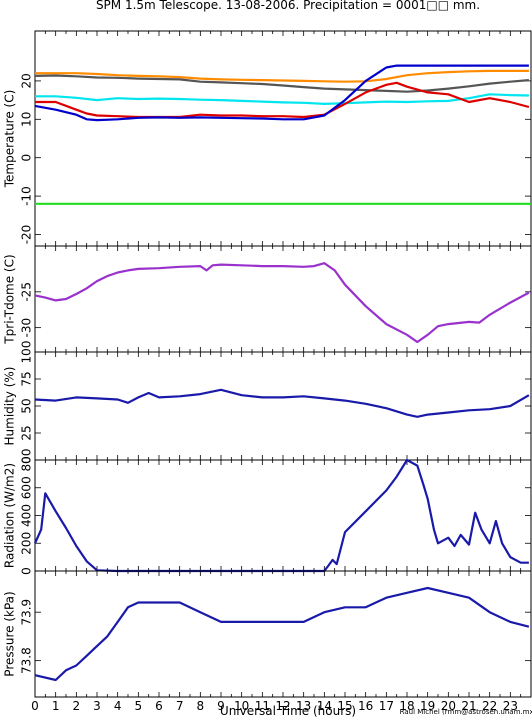  Describe the element at coordinates (489, 706) in the screenshot. I see `x-tick-label: 22` at that location.